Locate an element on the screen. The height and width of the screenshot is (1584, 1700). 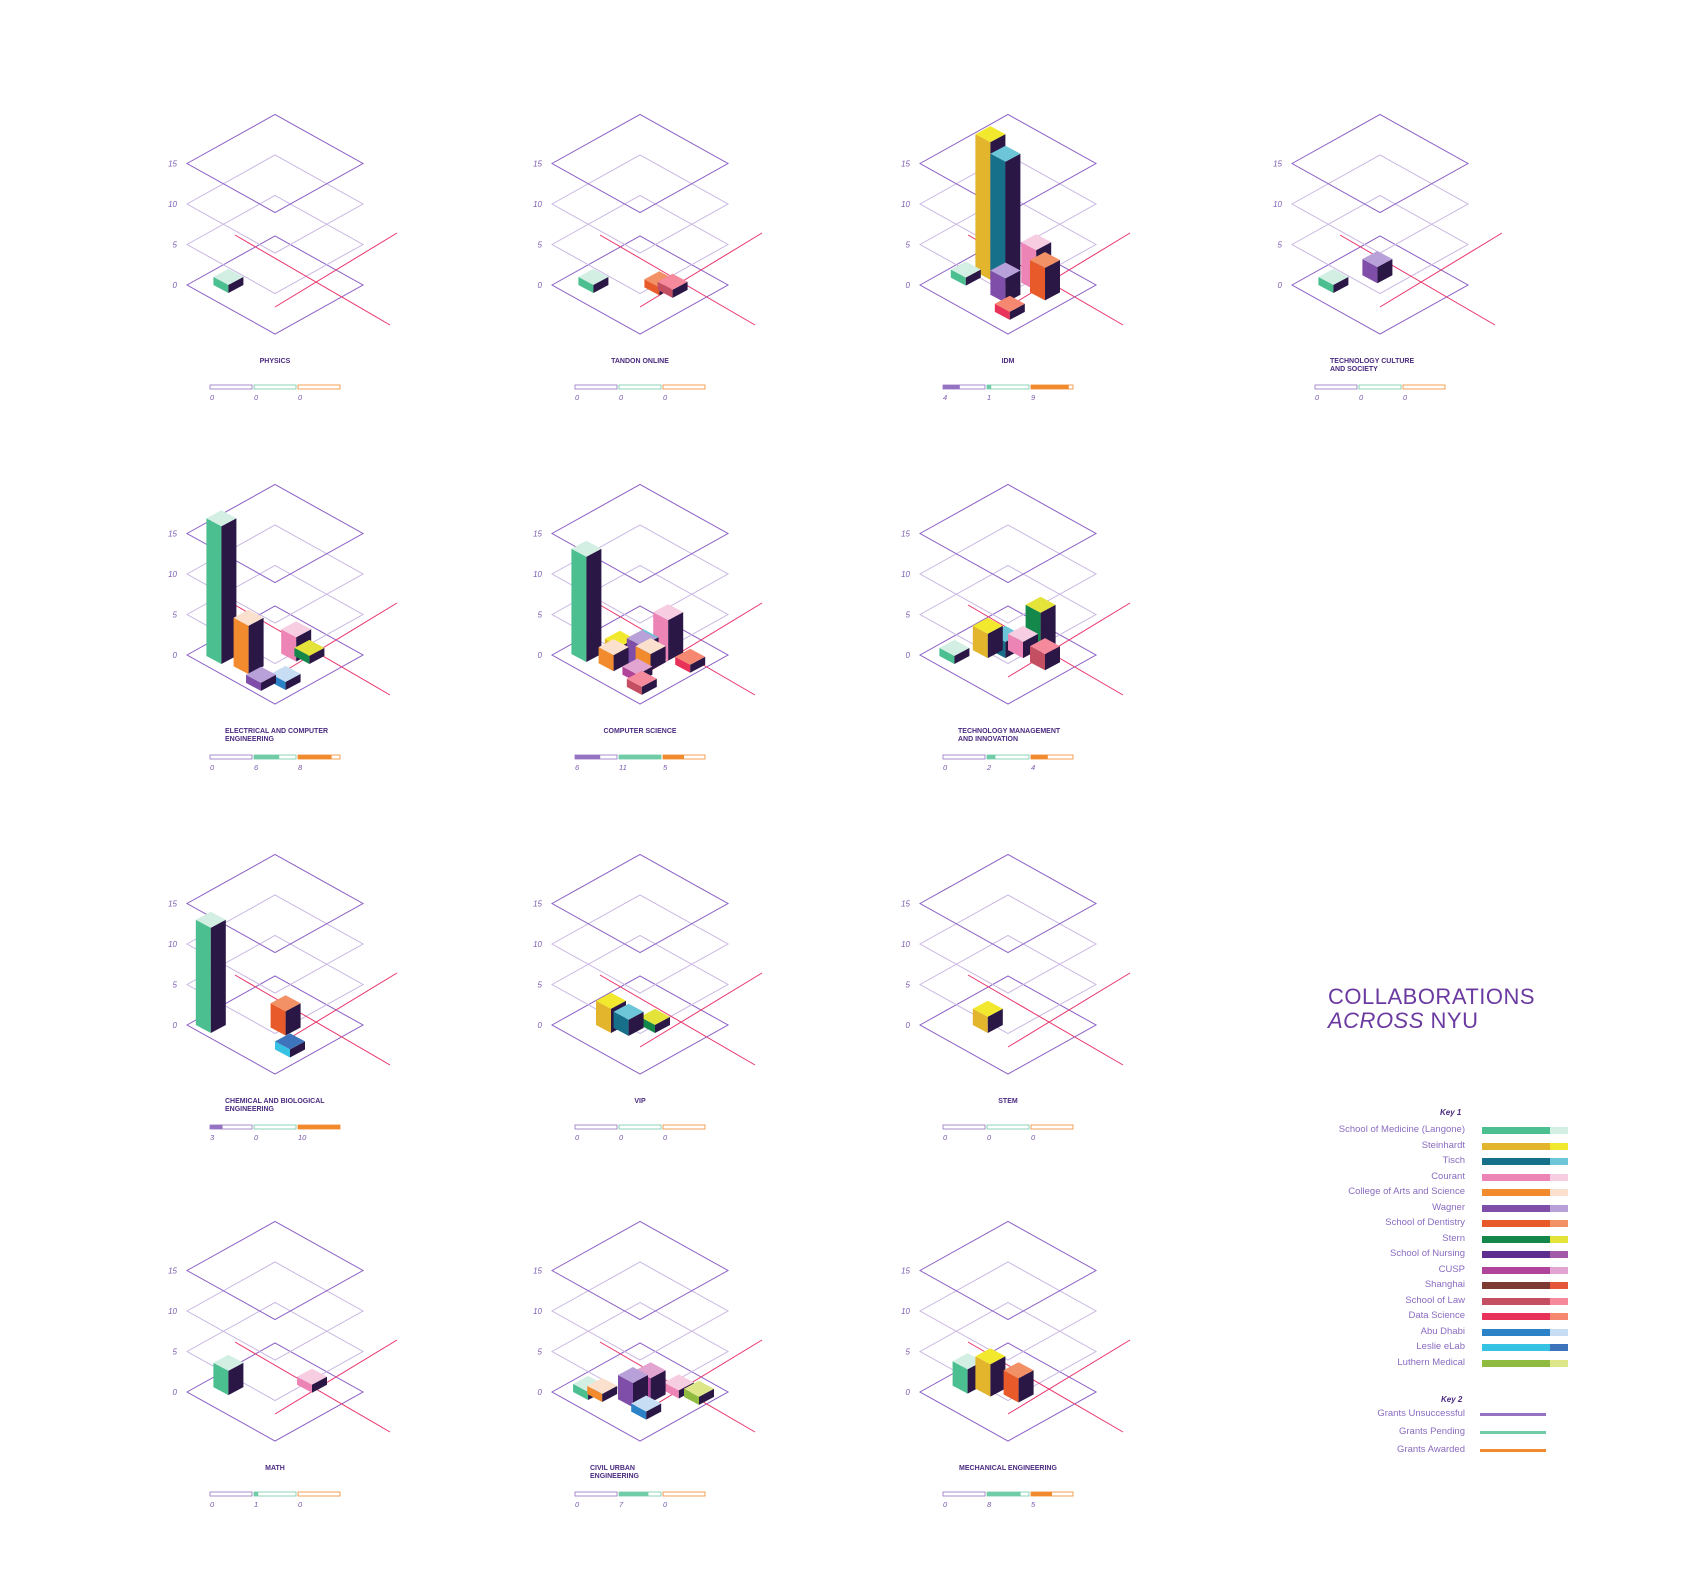
bar-college-of-arts-and-science is located at coordinates (602, 1389).